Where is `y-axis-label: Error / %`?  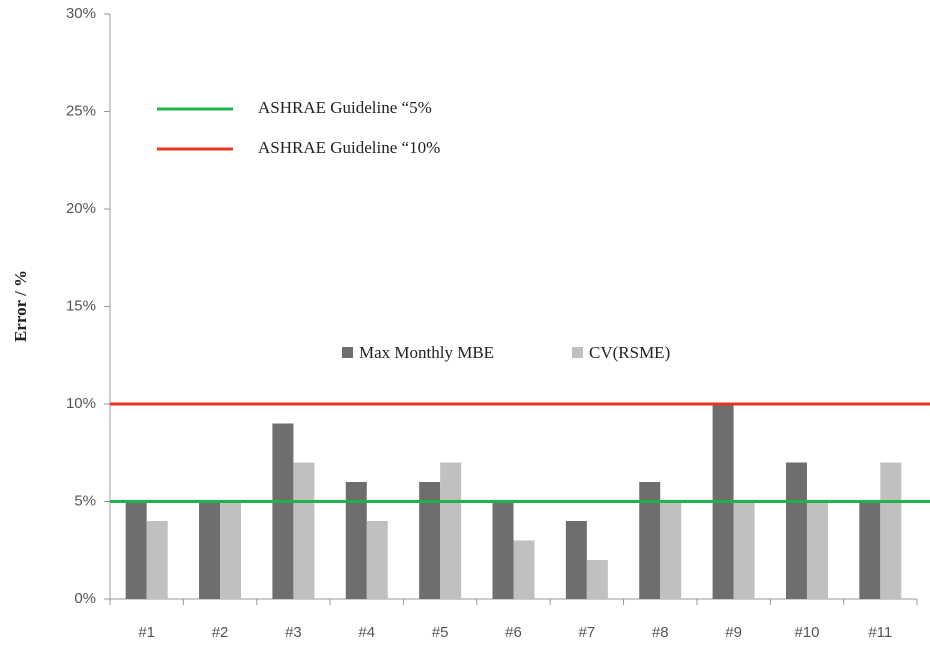 y-axis-label: Error / % is located at coordinates (20, 306).